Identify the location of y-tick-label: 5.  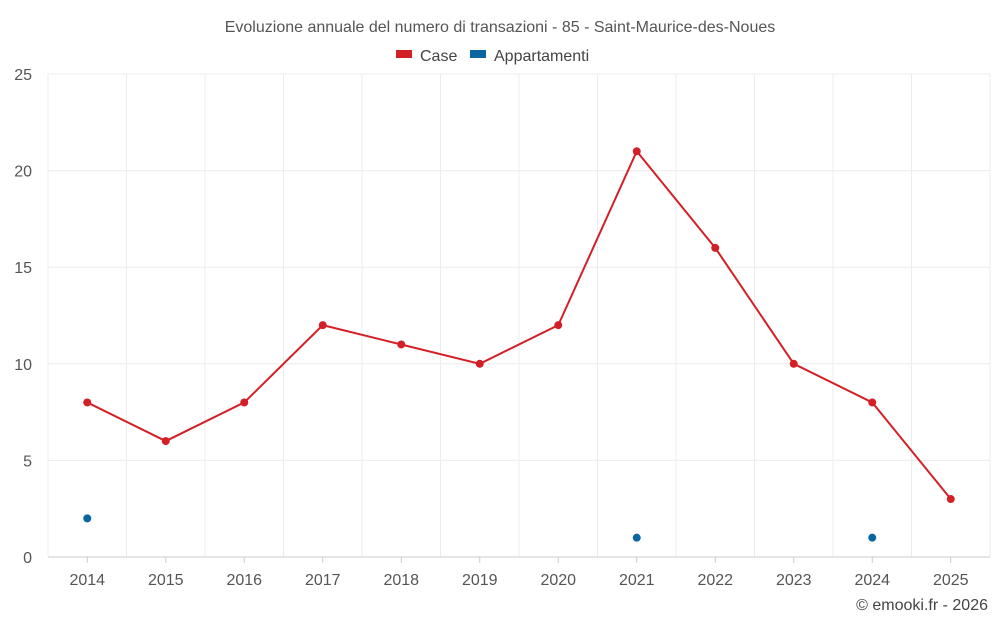
(27, 461).